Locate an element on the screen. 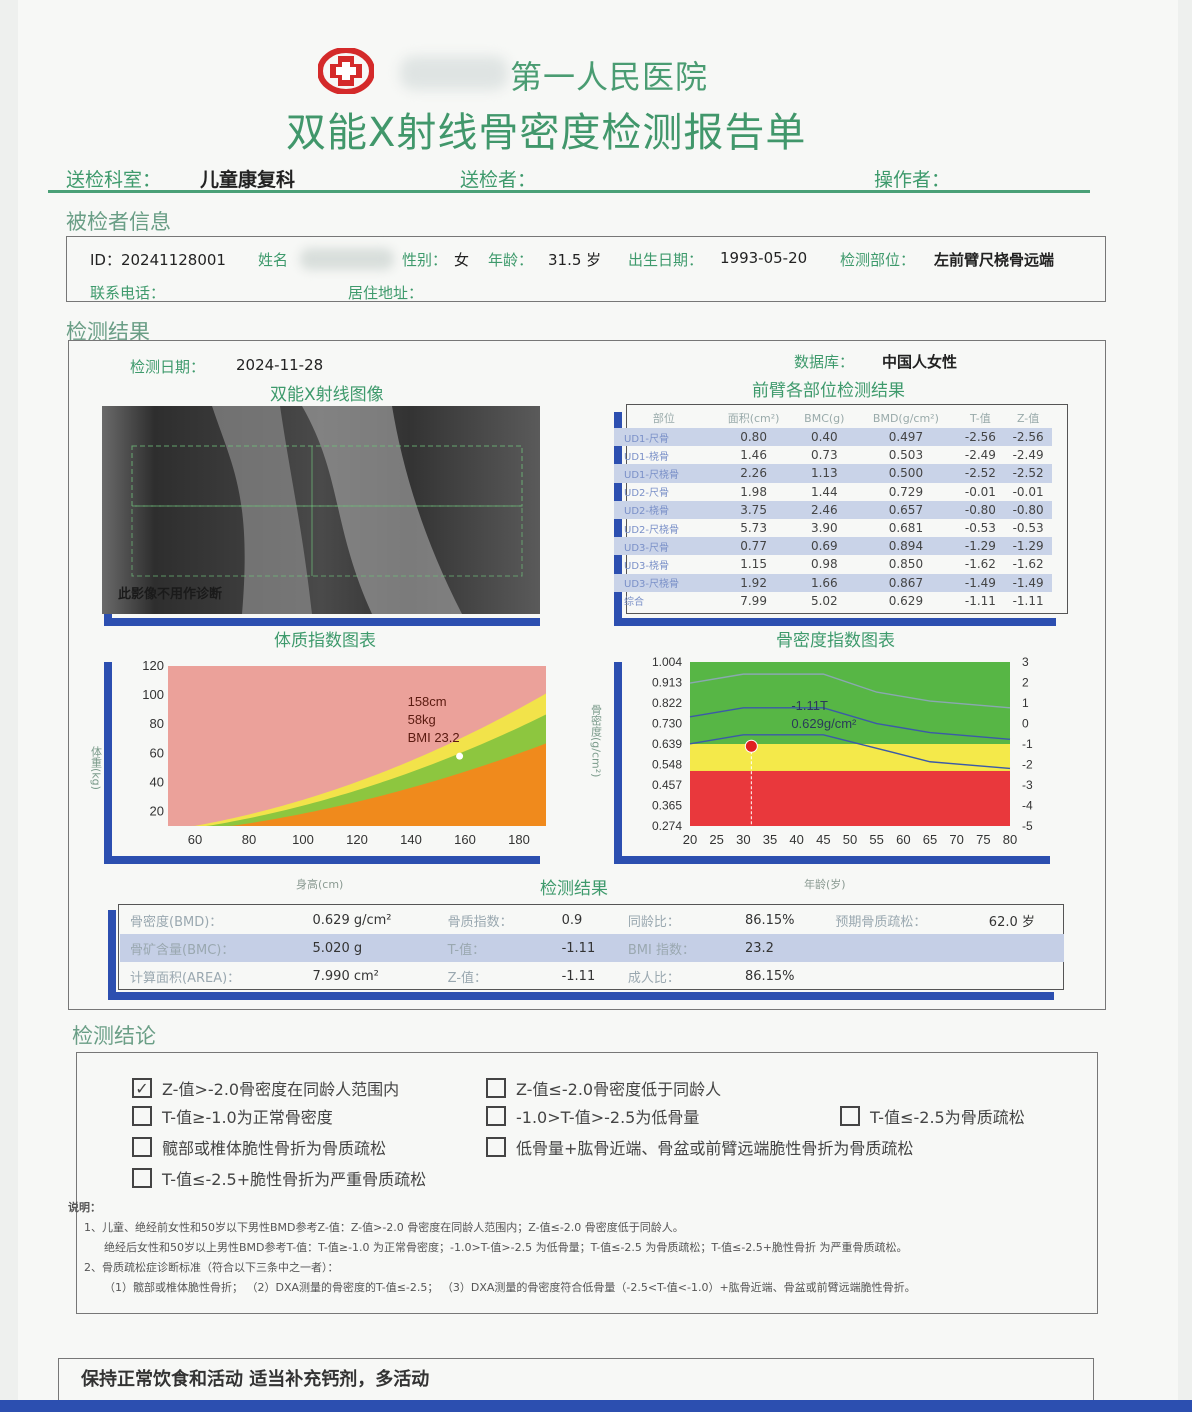 The image size is (1192, 1412). cell-bmd: 0.894 is located at coordinates (906, 546).